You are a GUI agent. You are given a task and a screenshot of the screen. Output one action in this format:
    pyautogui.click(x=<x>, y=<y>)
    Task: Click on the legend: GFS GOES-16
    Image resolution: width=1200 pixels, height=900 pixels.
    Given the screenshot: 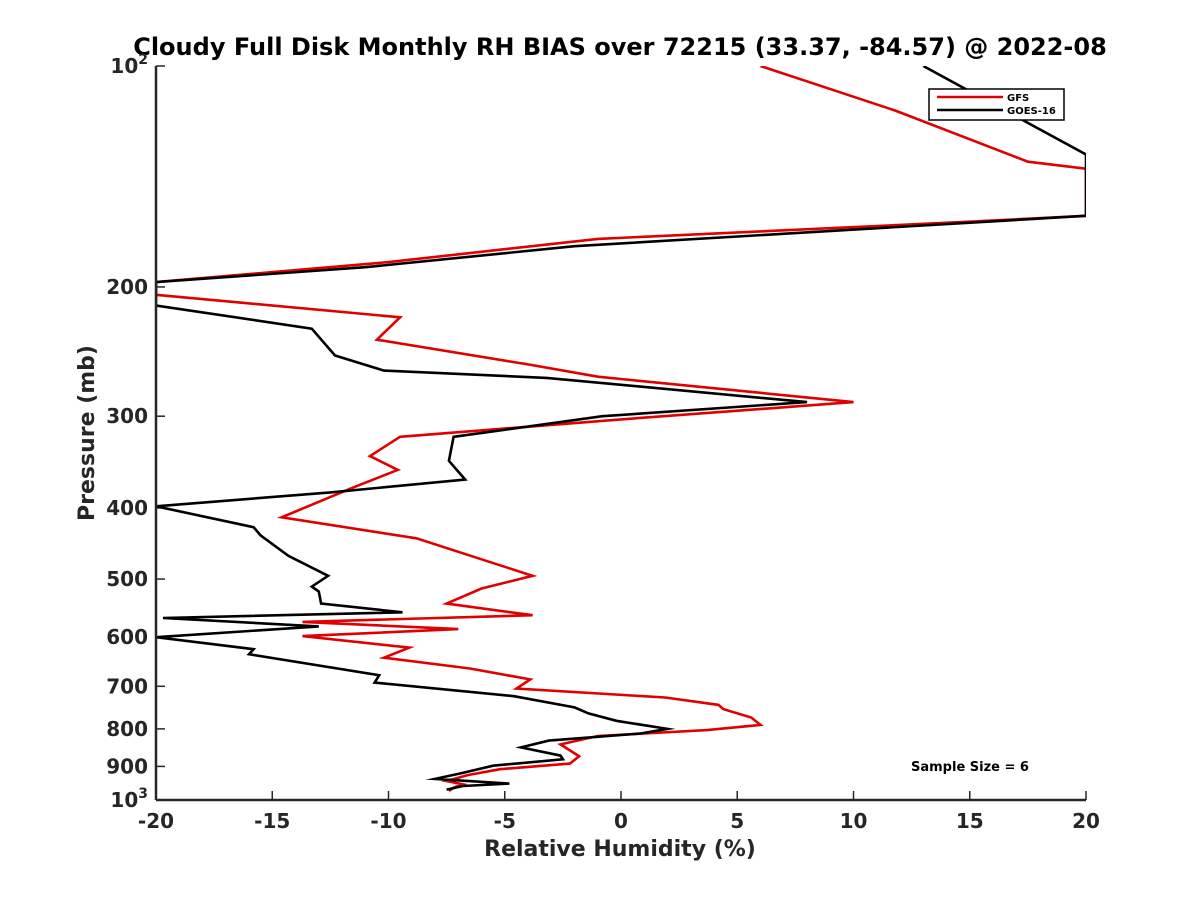 What is the action you would take?
    pyautogui.click(x=996, y=104)
    